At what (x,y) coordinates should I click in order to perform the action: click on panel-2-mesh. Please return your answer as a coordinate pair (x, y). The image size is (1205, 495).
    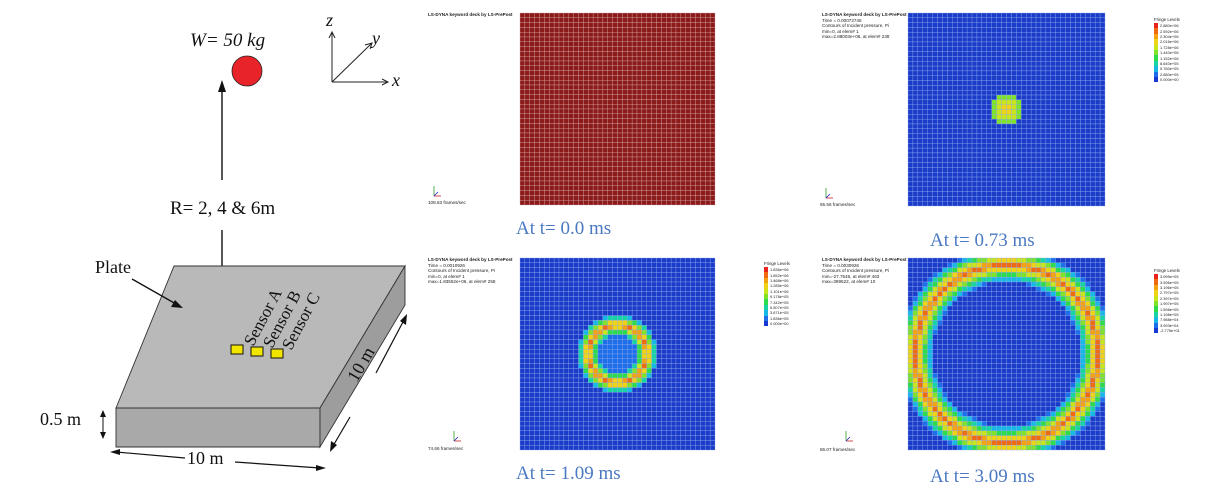
    Looking at the image, I should click on (1006, 109).